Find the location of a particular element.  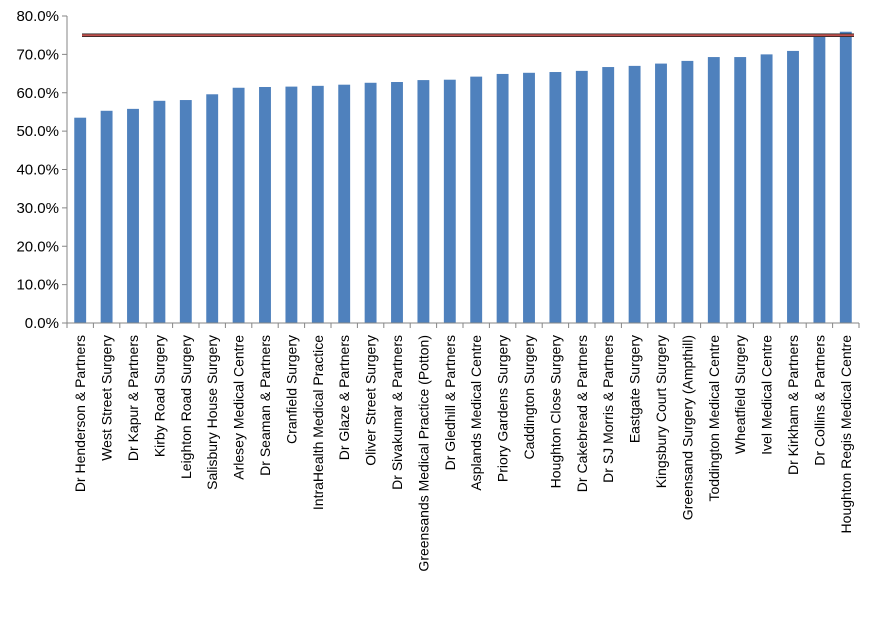

x-tick-label: West Street Surgery is located at coordinates (107, 398).